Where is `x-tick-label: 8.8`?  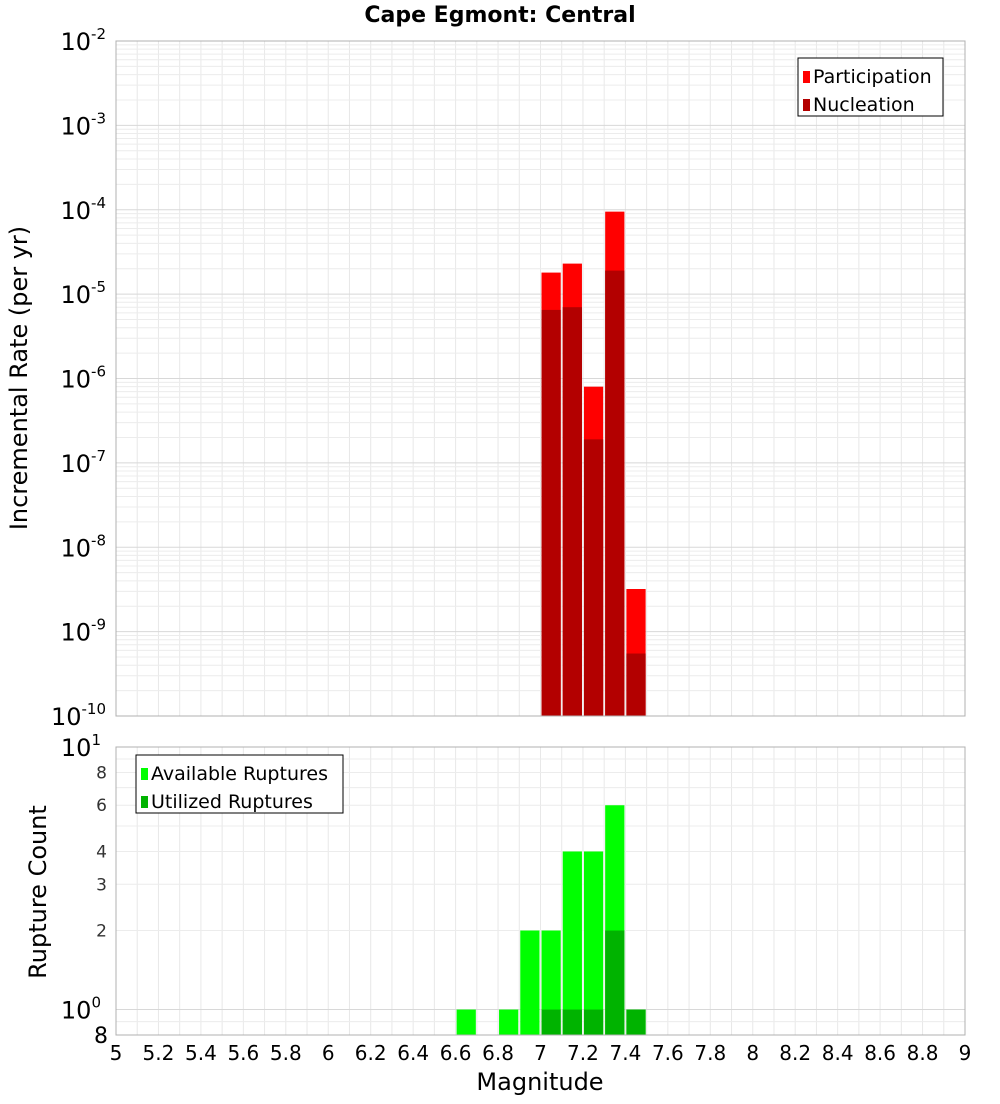 x-tick-label: 8.8 is located at coordinates (923, 1053).